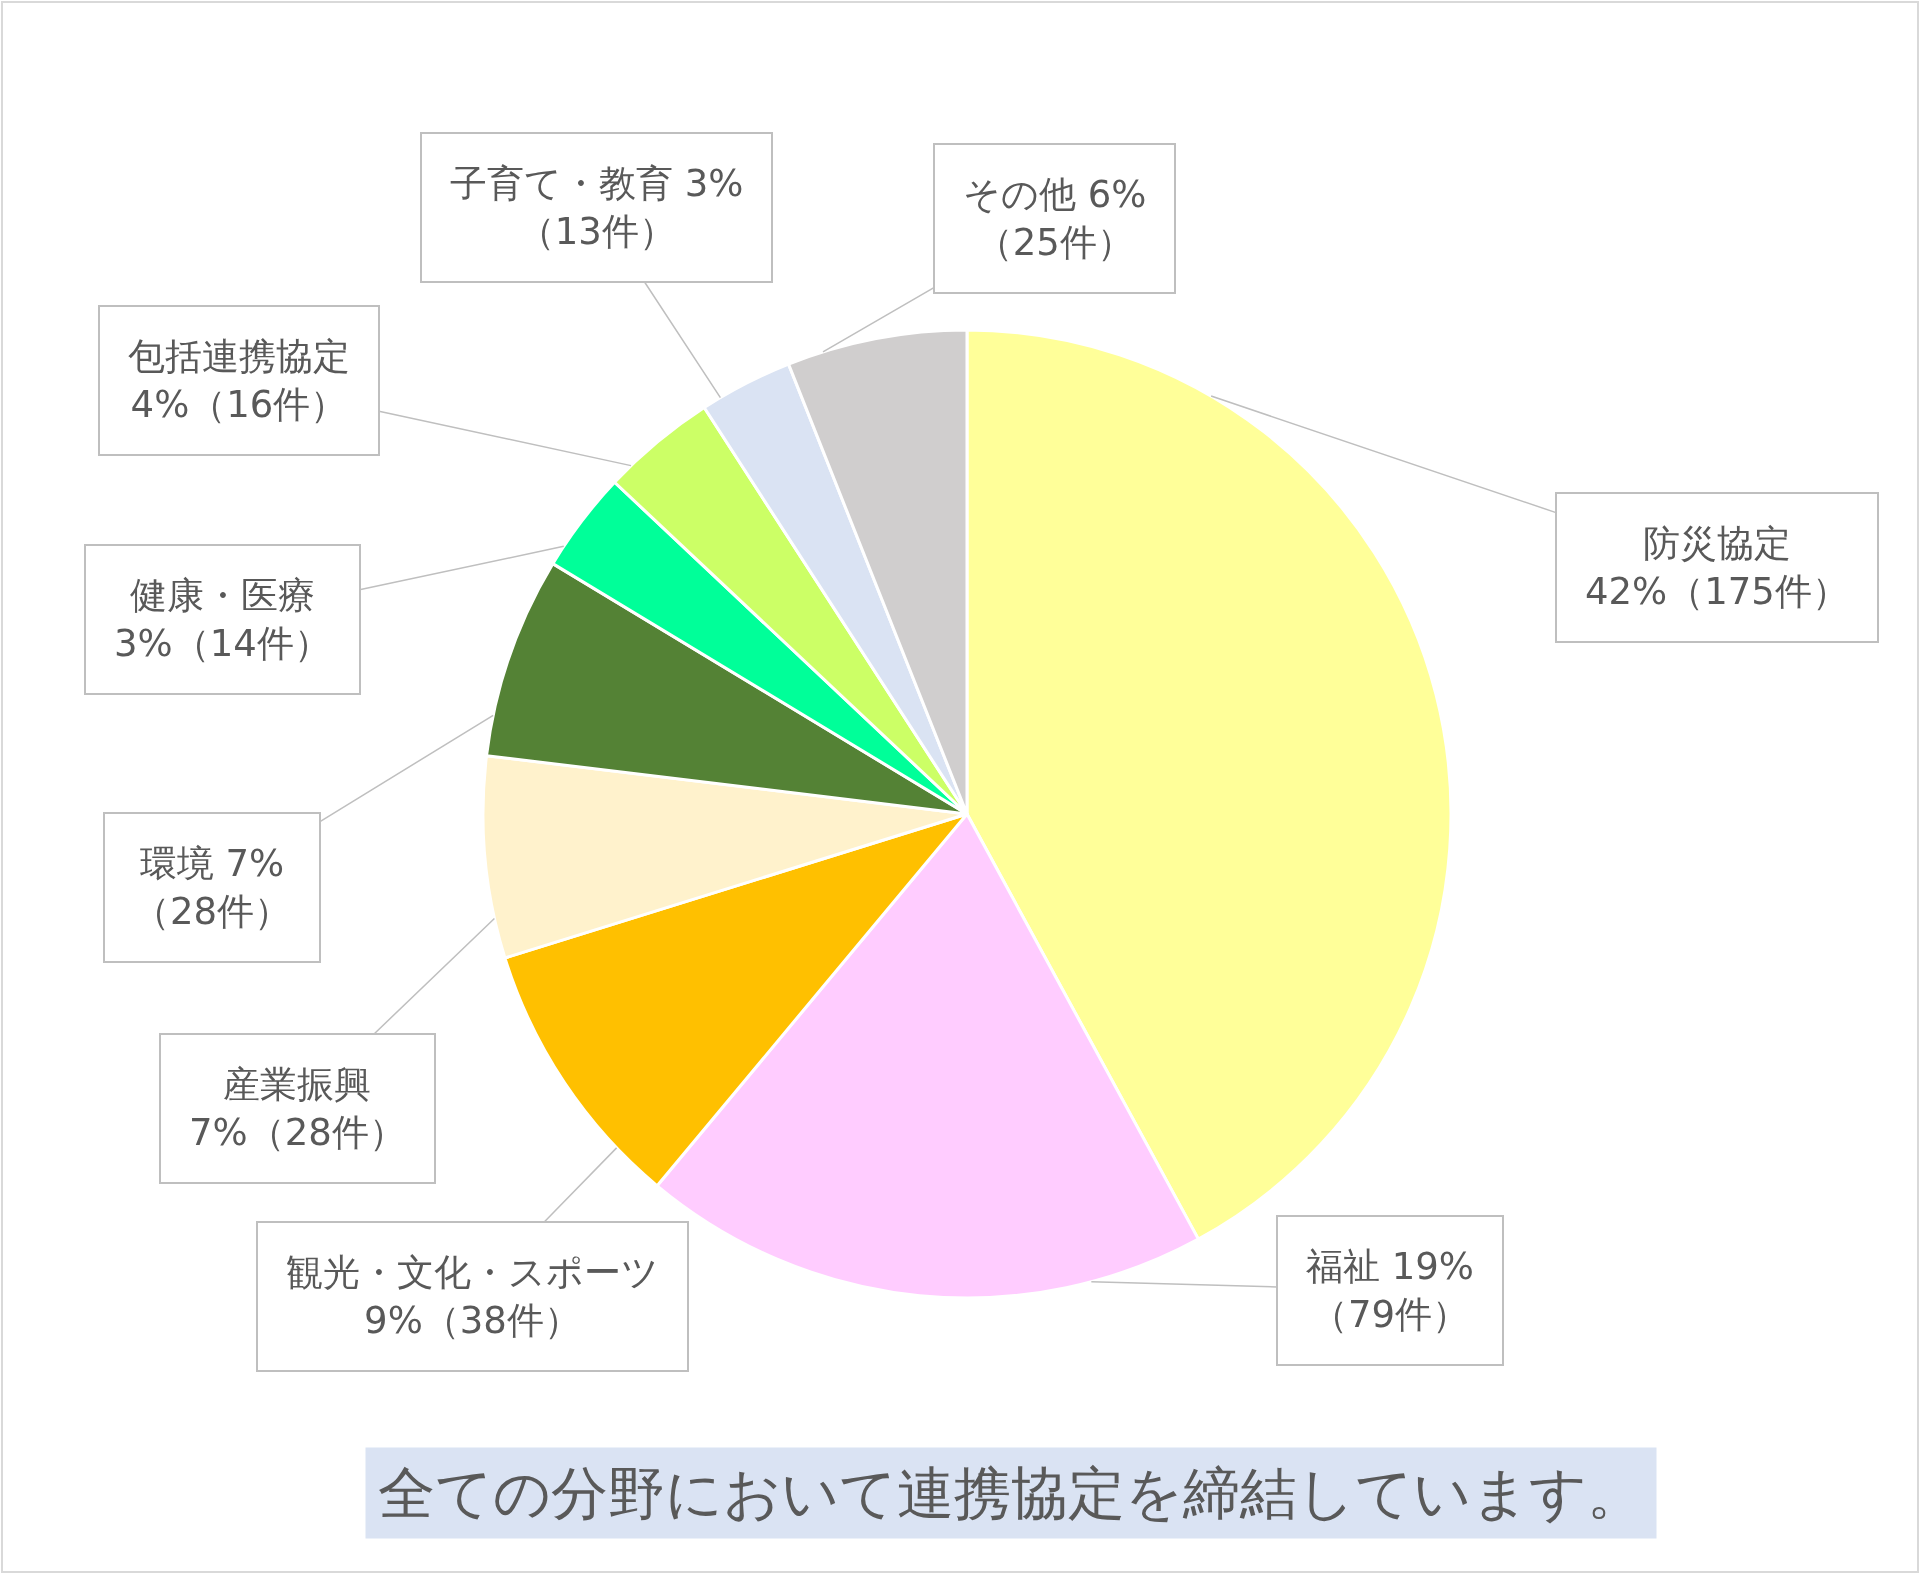 This screenshot has height=1574, width=1920. What do you see at coordinates (297, 1084) in the screenshot?
I see `slice-label: 産業振興` at bounding box center [297, 1084].